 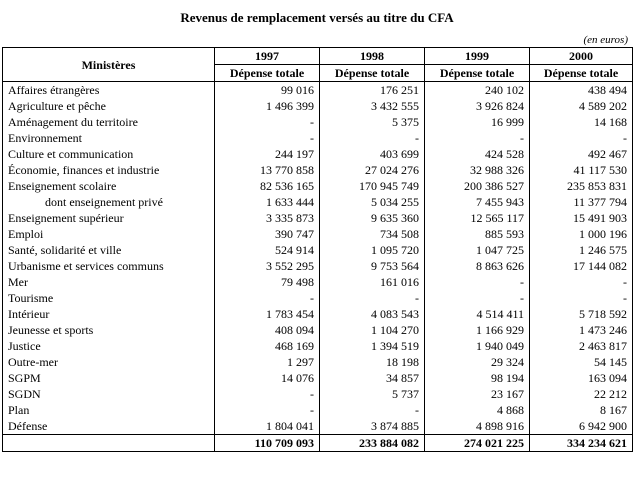 What do you see at coordinates (108, 106) in the screenshot?
I see `ministry-label: Agriculture et pêche` at bounding box center [108, 106].